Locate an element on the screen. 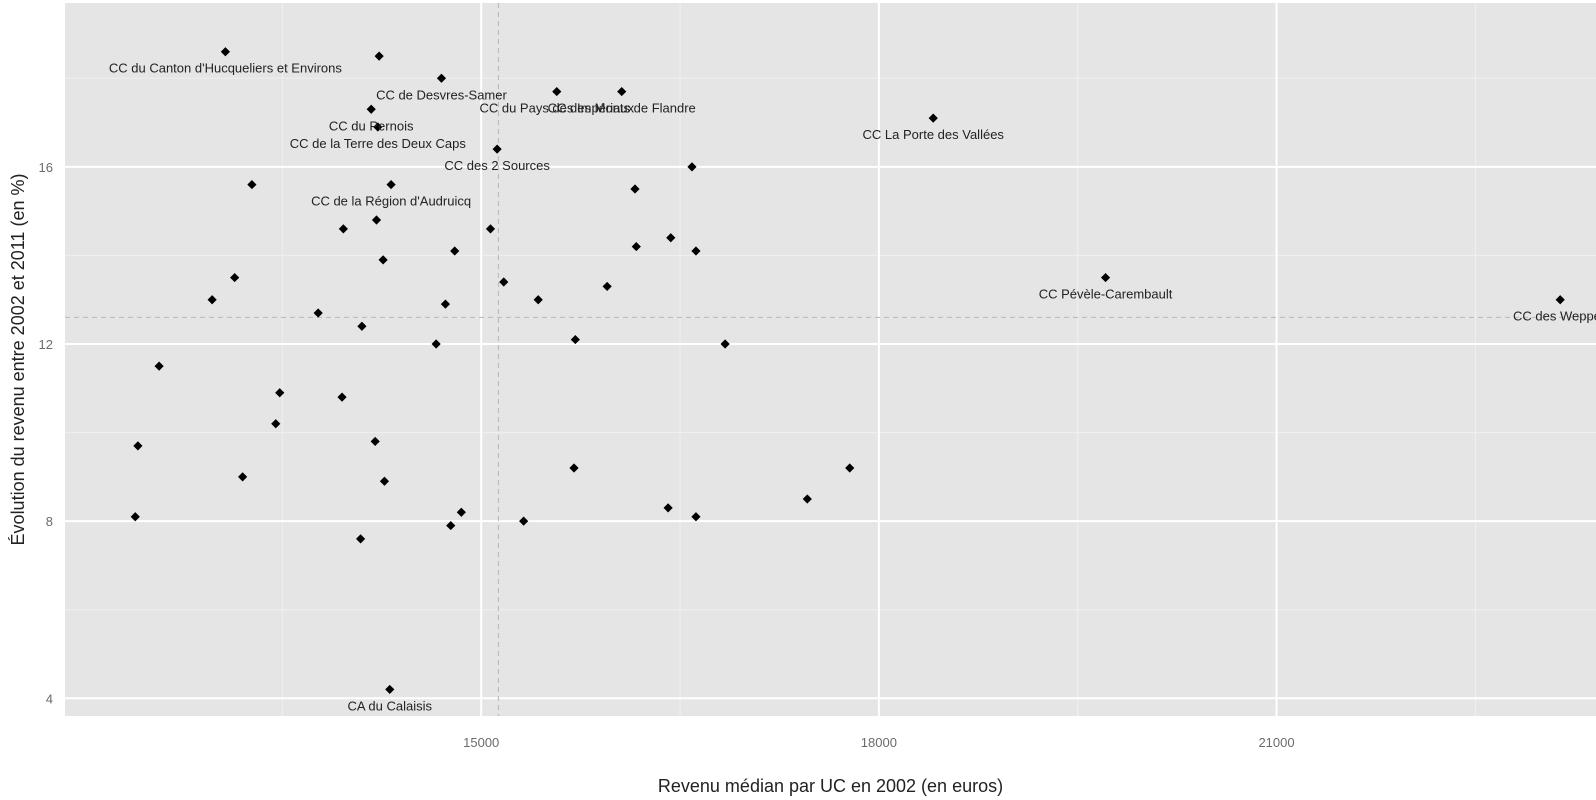 The width and height of the screenshot is (1596, 800). x-tick-label: 18000 is located at coordinates (879, 742).